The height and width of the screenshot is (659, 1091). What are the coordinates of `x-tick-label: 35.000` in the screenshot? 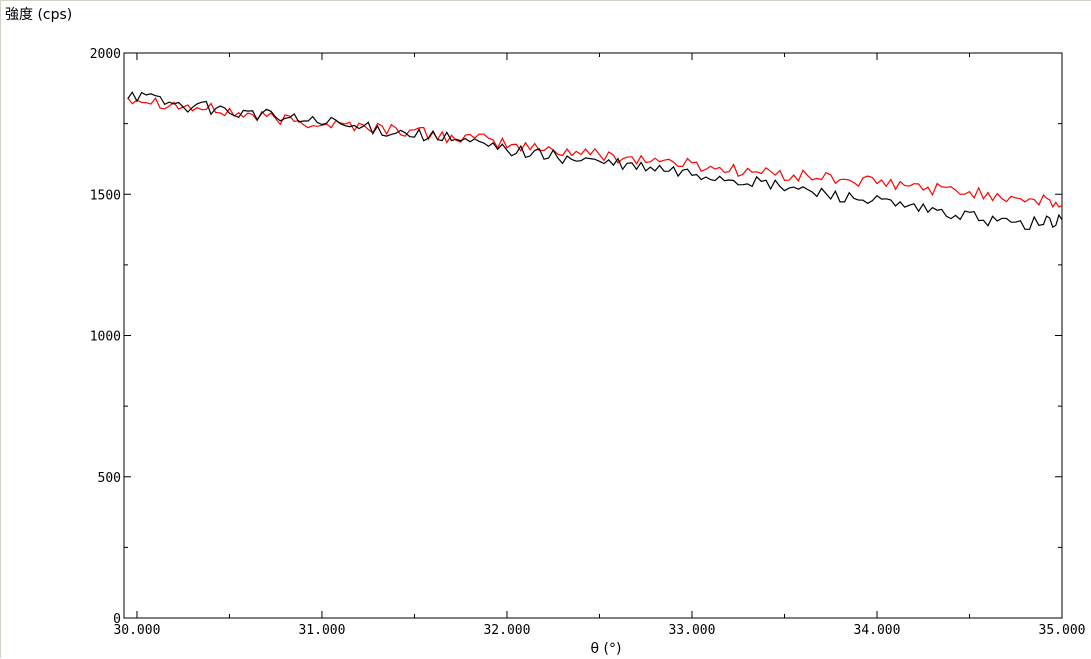 It's located at (1062, 630).